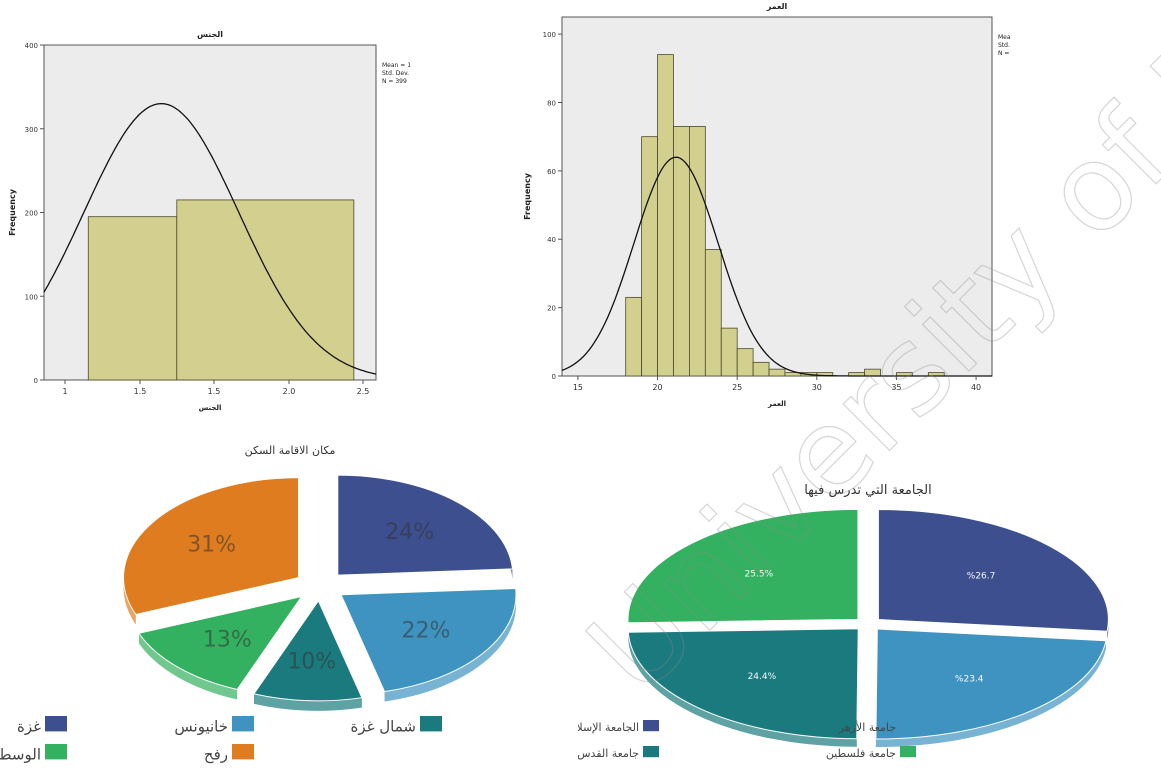 The height and width of the screenshot is (781, 1161). Describe the element at coordinates (551, 240) in the screenshot. I see `y-tick-label: 40` at that location.